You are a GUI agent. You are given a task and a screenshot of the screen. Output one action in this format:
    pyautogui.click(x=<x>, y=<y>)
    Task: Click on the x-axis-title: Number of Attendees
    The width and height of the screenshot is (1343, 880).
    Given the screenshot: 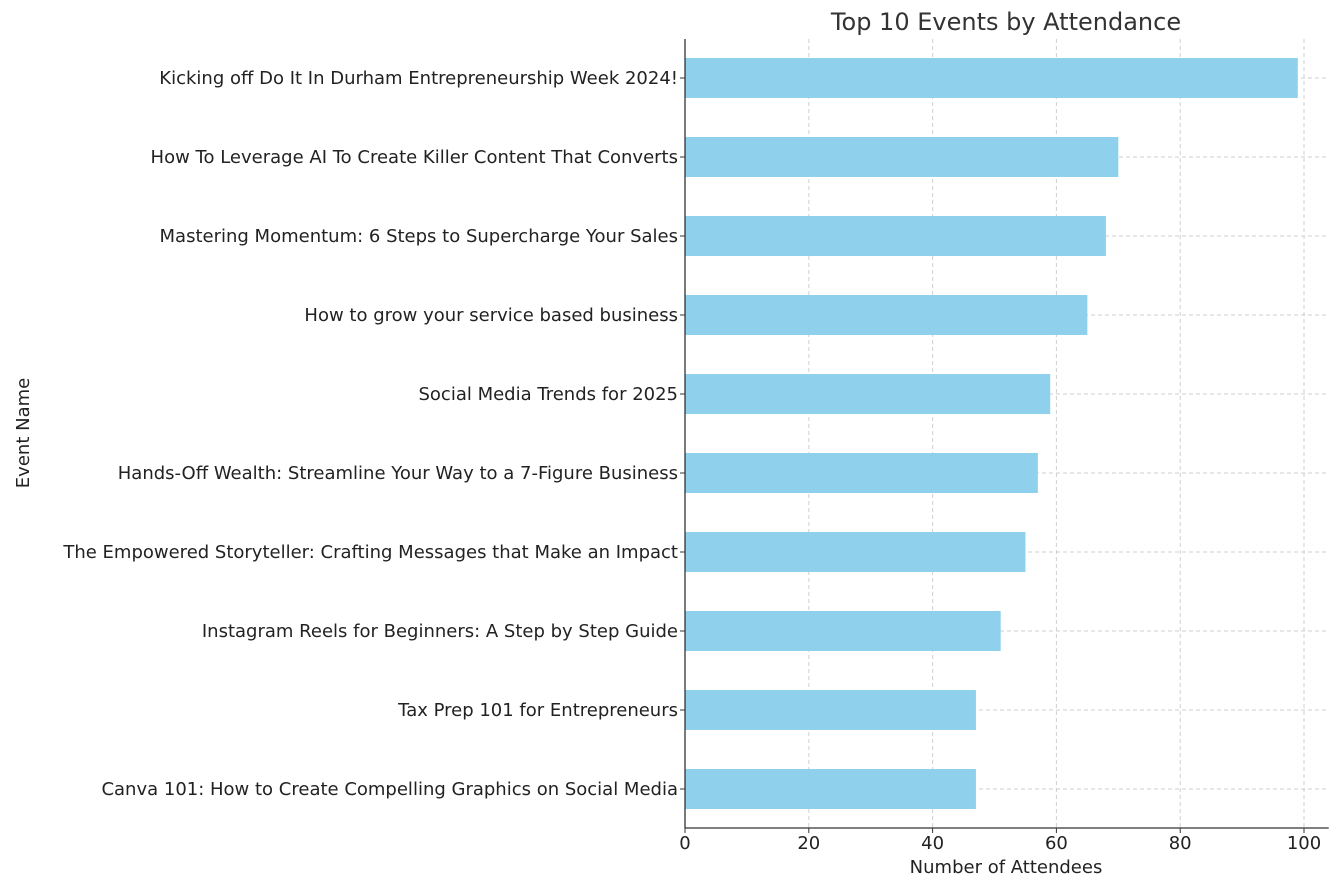 What is the action you would take?
    pyautogui.click(x=1006, y=867)
    